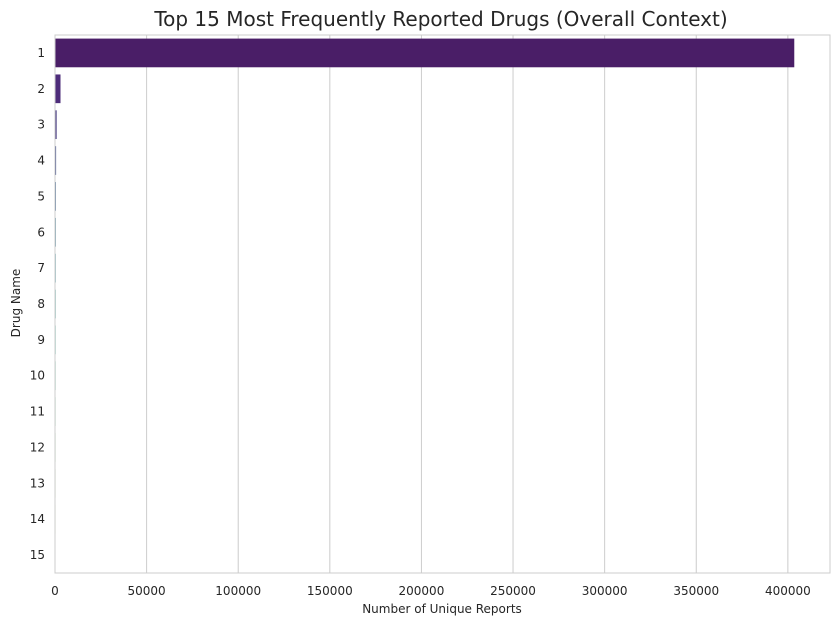 The image size is (839, 626). What do you see at coordinates (330, 591) in the screenshot?
I see `x-tick-label: 150000` at bounding box center [330, 591].